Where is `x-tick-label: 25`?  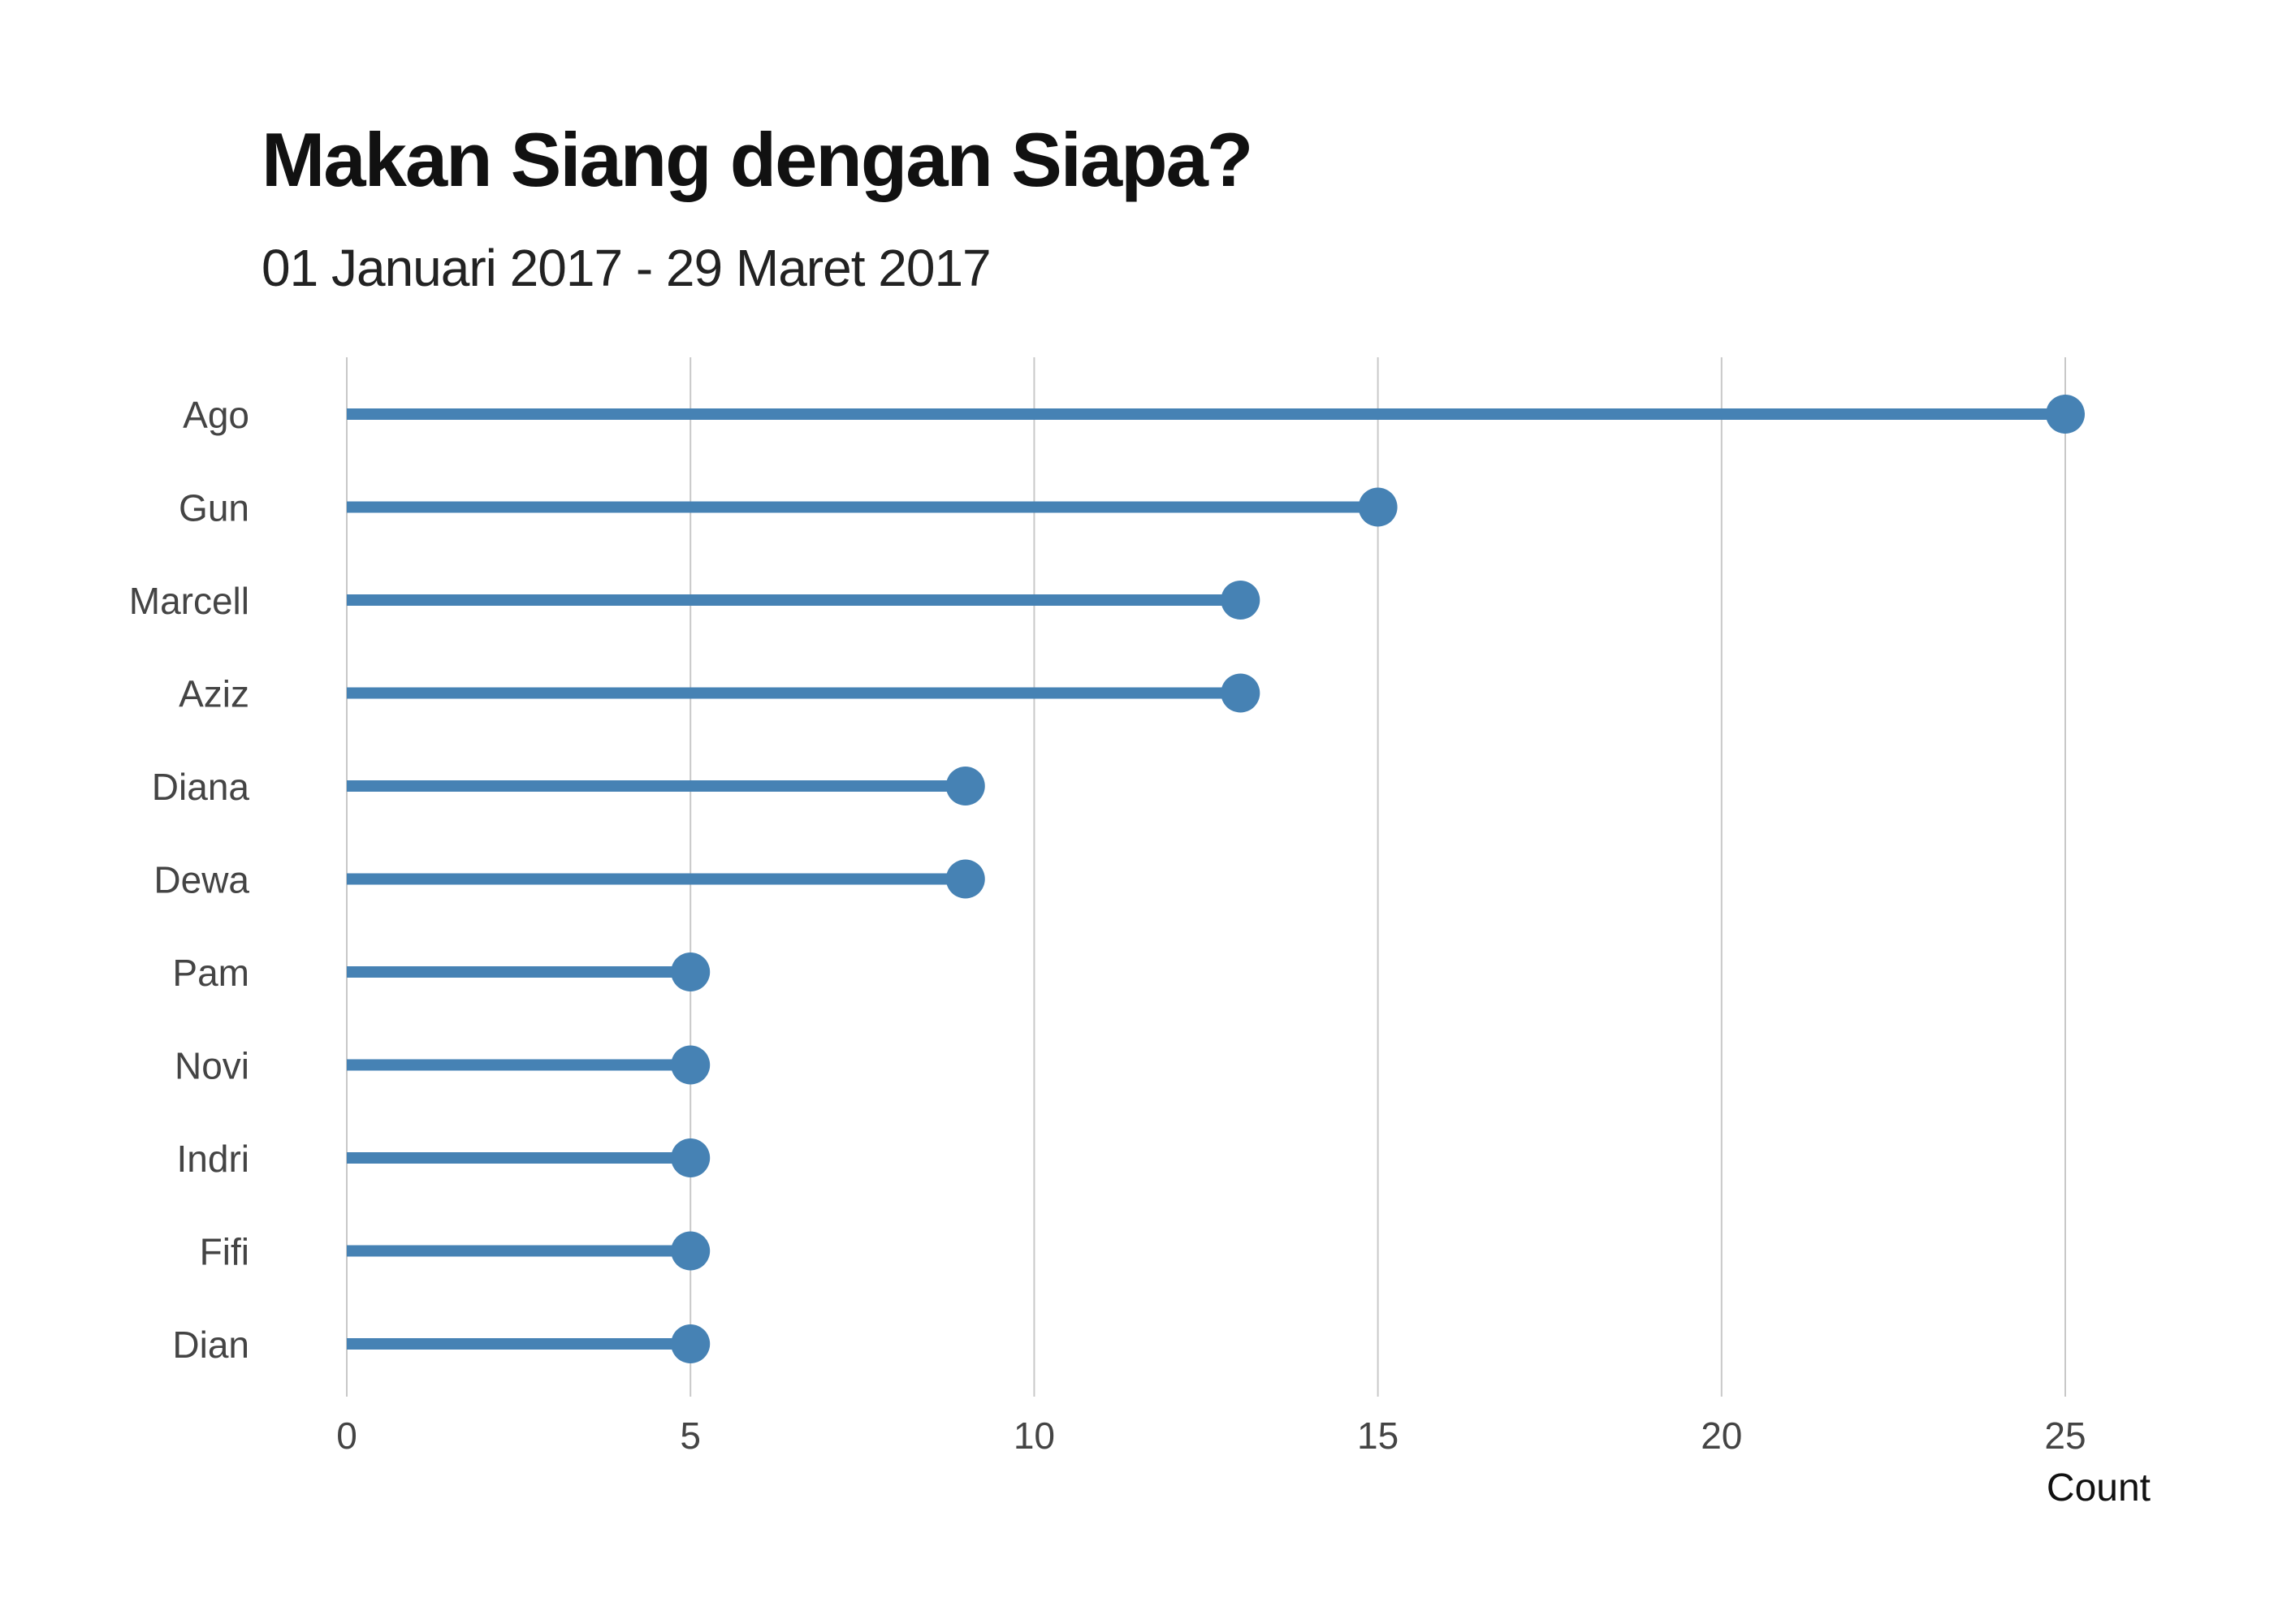 x-tick-label: 25 is located at coordinates (2065, 1436).